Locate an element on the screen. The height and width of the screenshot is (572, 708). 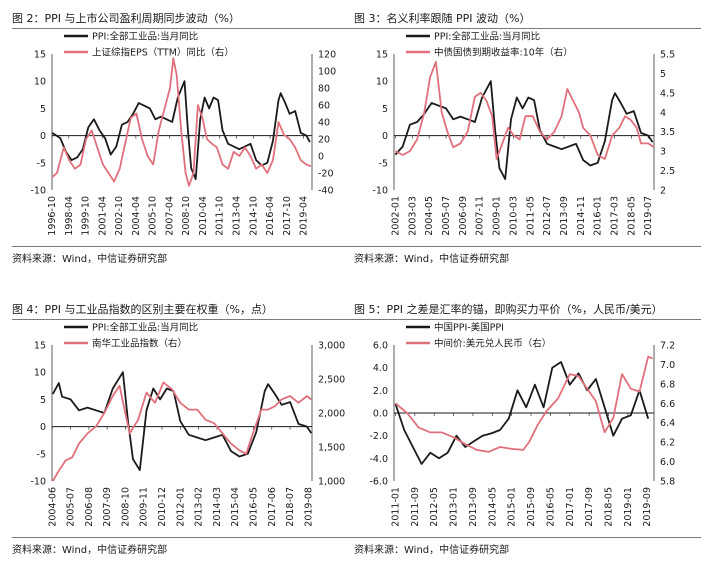
x-tick-label: 2019-09 is located at coordinates (647, 507).